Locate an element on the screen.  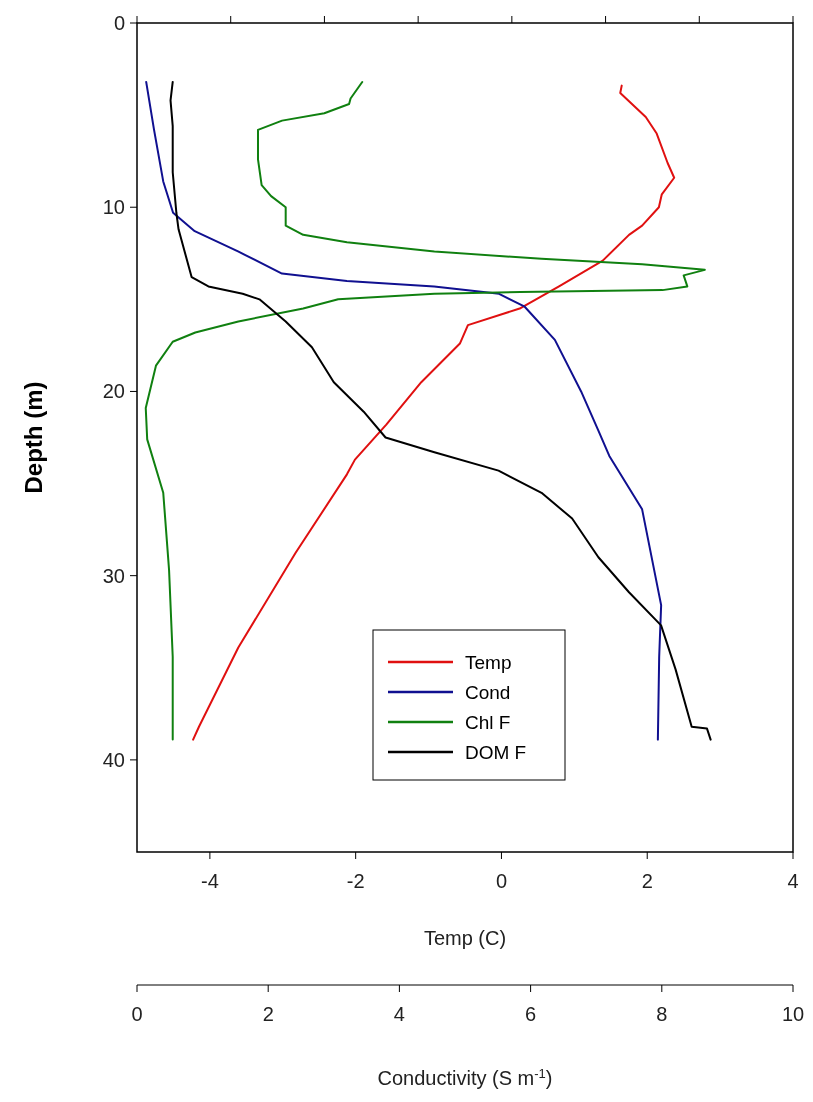
x-tick-label: 4 is located at coordinates (793, 881).